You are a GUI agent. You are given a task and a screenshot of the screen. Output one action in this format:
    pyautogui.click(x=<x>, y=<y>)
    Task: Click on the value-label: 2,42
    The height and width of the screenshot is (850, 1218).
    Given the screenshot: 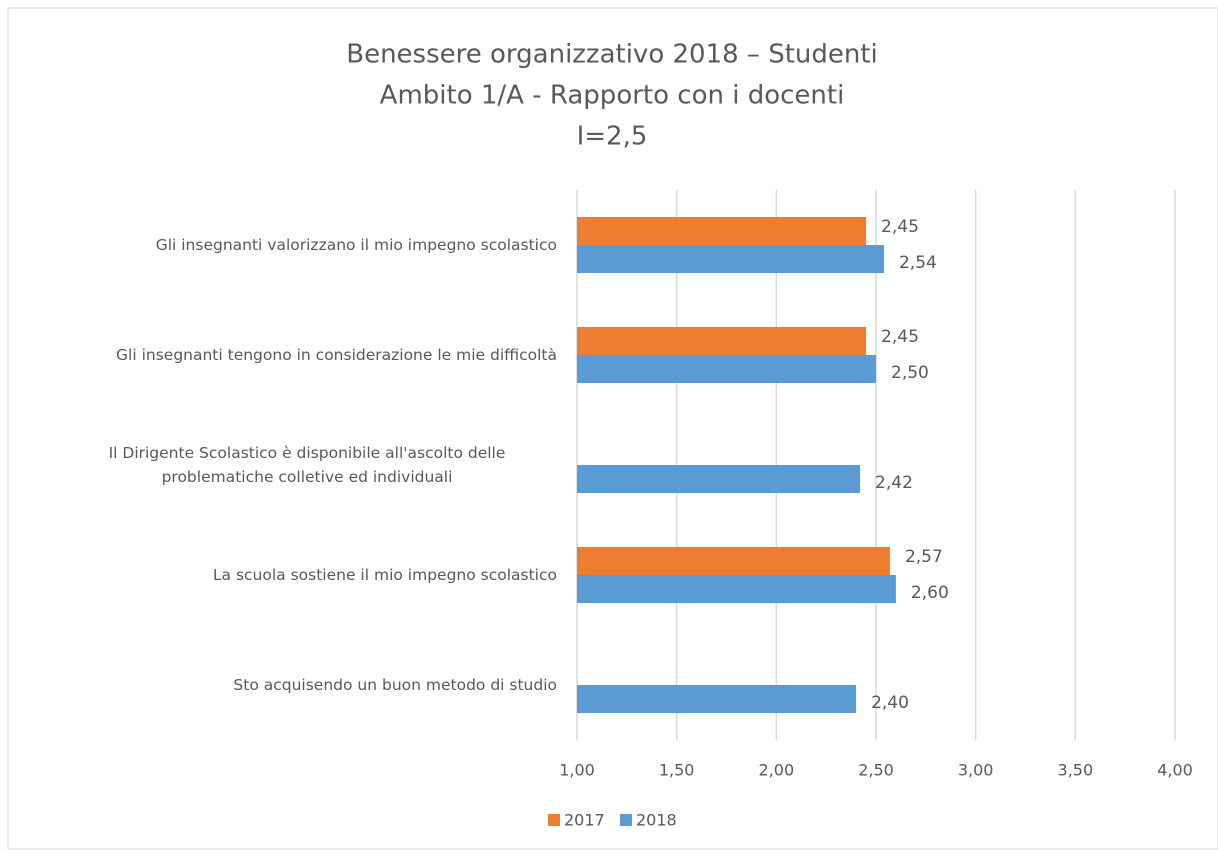 What is the action you would take?
    pyautogui.click(x=894, y=483)
    